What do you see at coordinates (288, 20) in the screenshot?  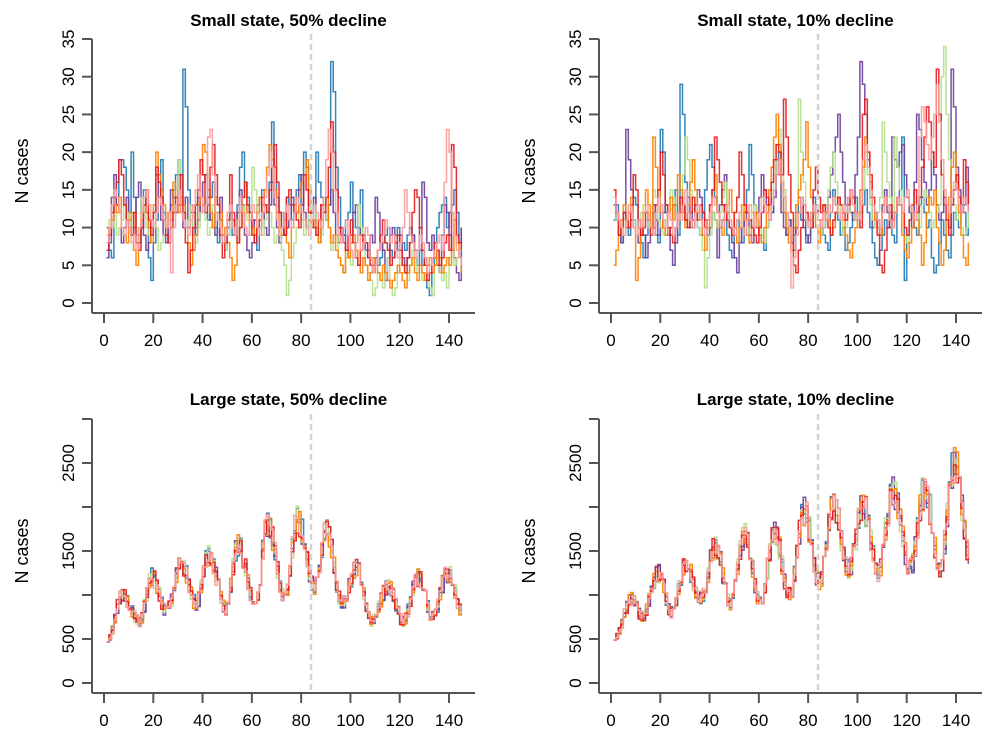 I see `panel-title: Small state, 50% decline` at bounding box center [288, 20].